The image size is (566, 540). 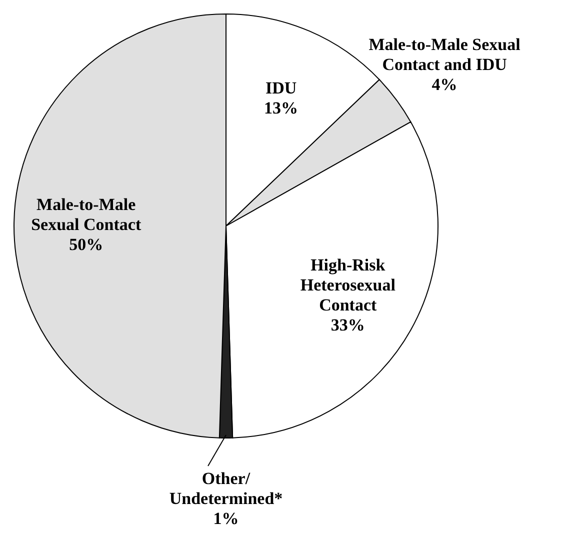 I want to click on slice-label: Other/ Undetermined*, so click(x=226, y=488).